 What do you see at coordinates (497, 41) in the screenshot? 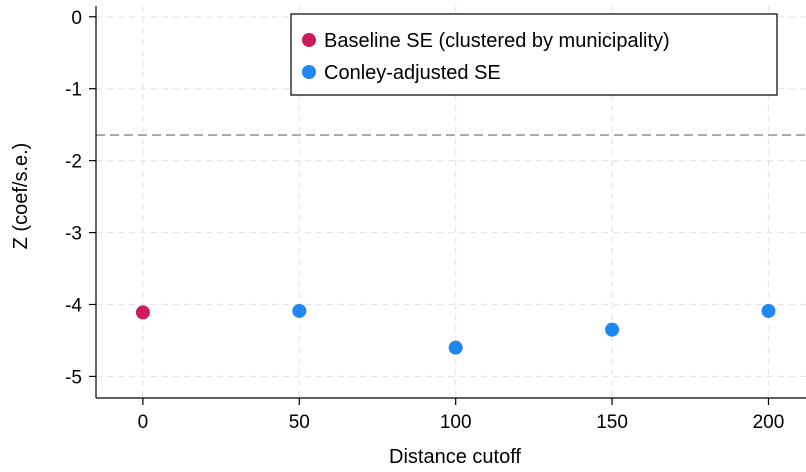
I see `legend-label-baseline: Baseline SE (clustered by municipality)` at bounding box center [497, 41].